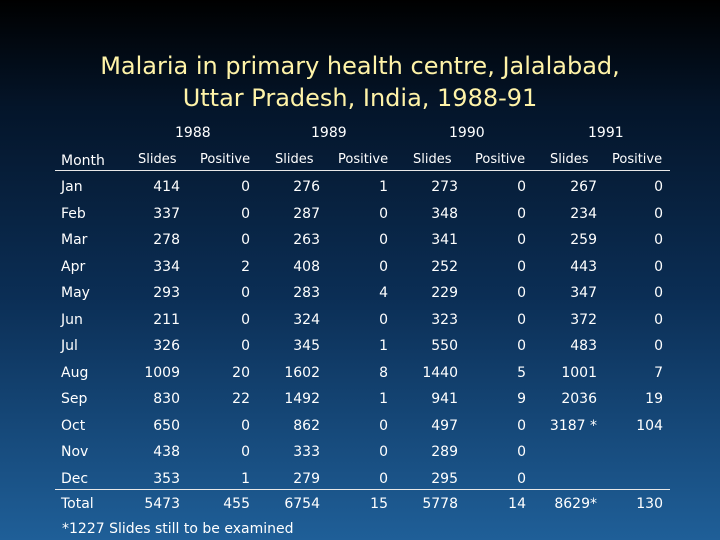 This screenshot has height=540, width=720. Describe the element at coordinates (306, 240) in the screenshot. I see `value-cell: 263` at that location.